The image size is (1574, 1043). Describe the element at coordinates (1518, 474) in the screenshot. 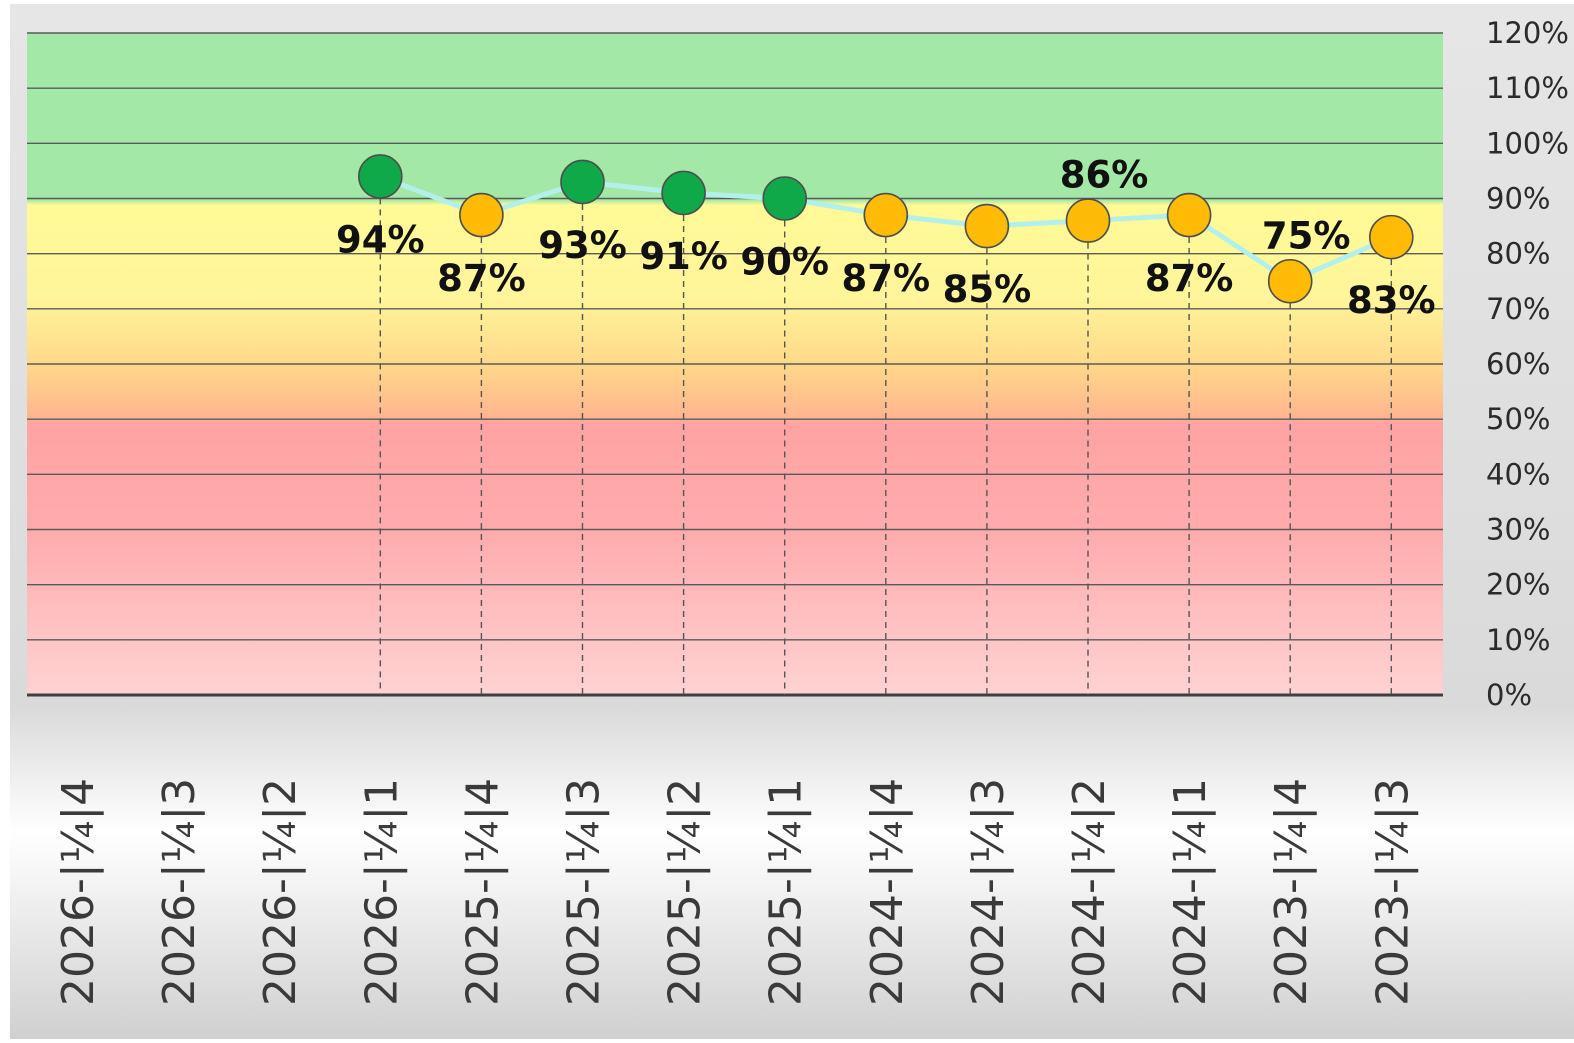

I see `y-tick-label: 40%` at that location.